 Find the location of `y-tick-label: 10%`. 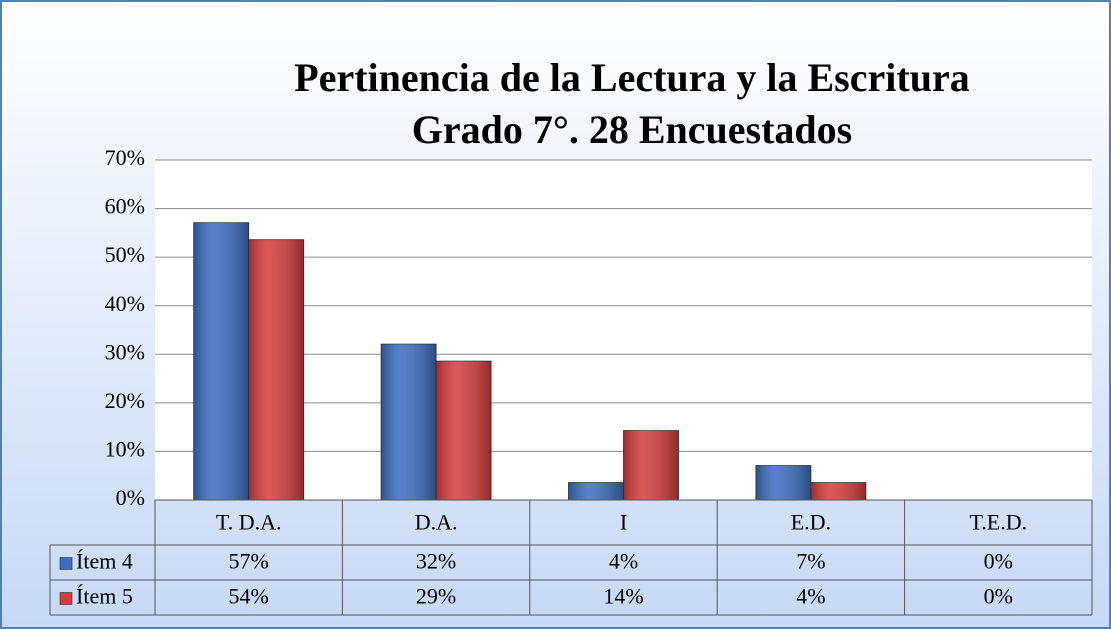

y-tick-label: 10% is located at coordinates (125, 448).